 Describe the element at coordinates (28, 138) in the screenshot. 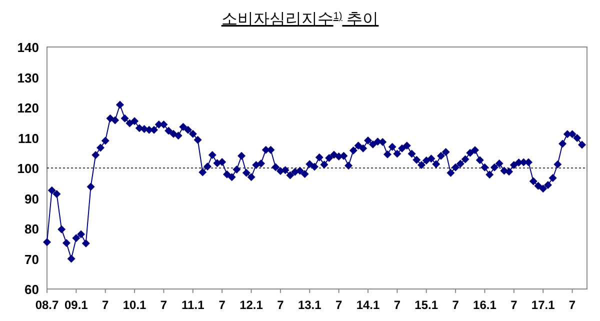

I see `y-tick-label: 110` at that location.